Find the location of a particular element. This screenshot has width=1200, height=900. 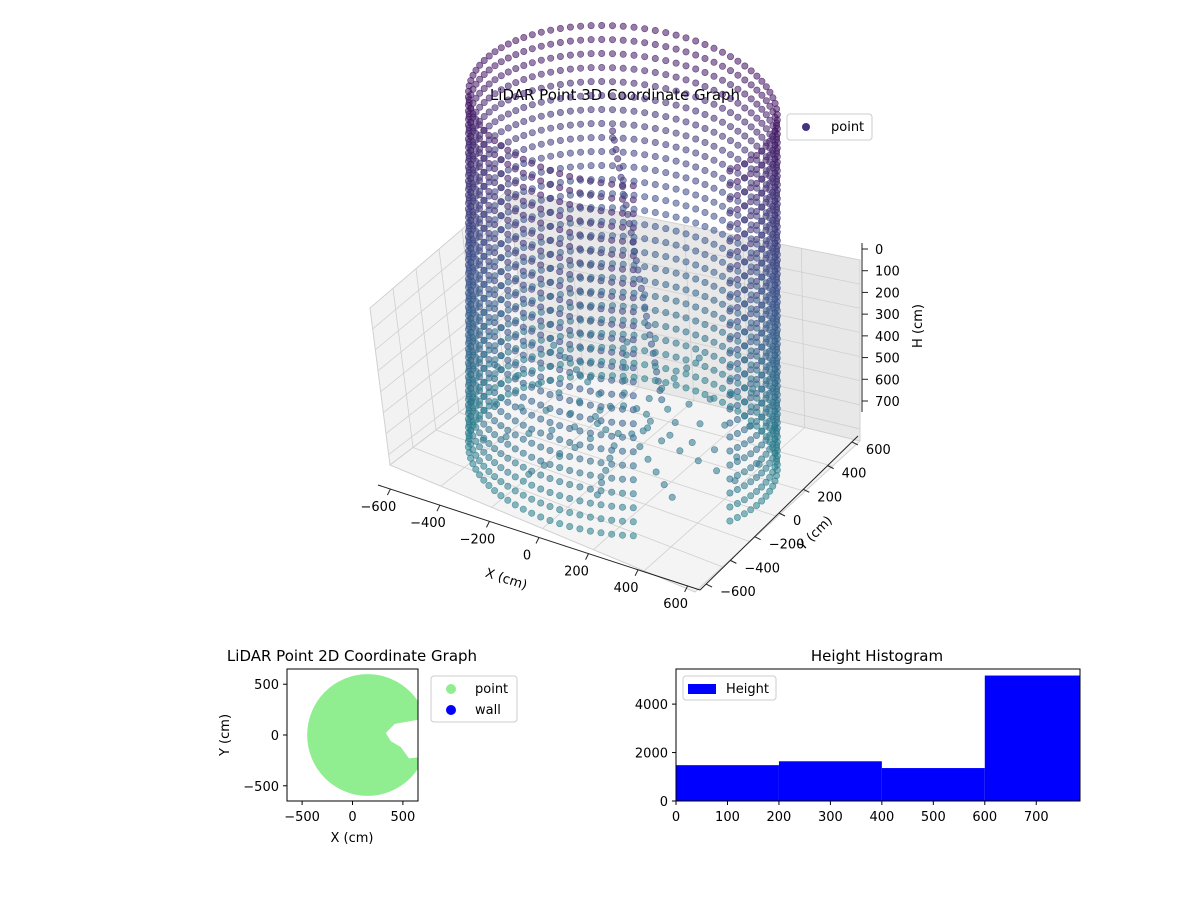

z-tick-label: 500 is located at coordinates (887, 359).